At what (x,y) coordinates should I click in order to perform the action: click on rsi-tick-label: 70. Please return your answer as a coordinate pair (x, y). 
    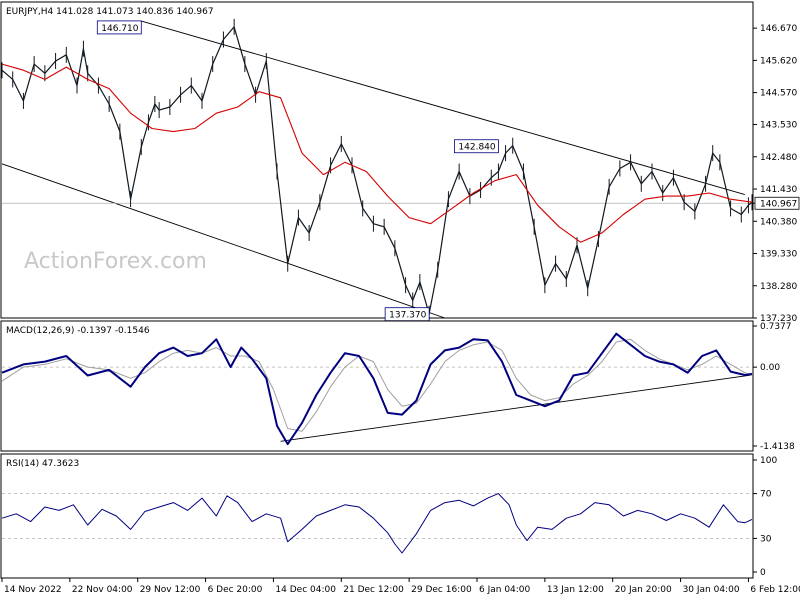
    Looking at the image, I should click on (766, 495).